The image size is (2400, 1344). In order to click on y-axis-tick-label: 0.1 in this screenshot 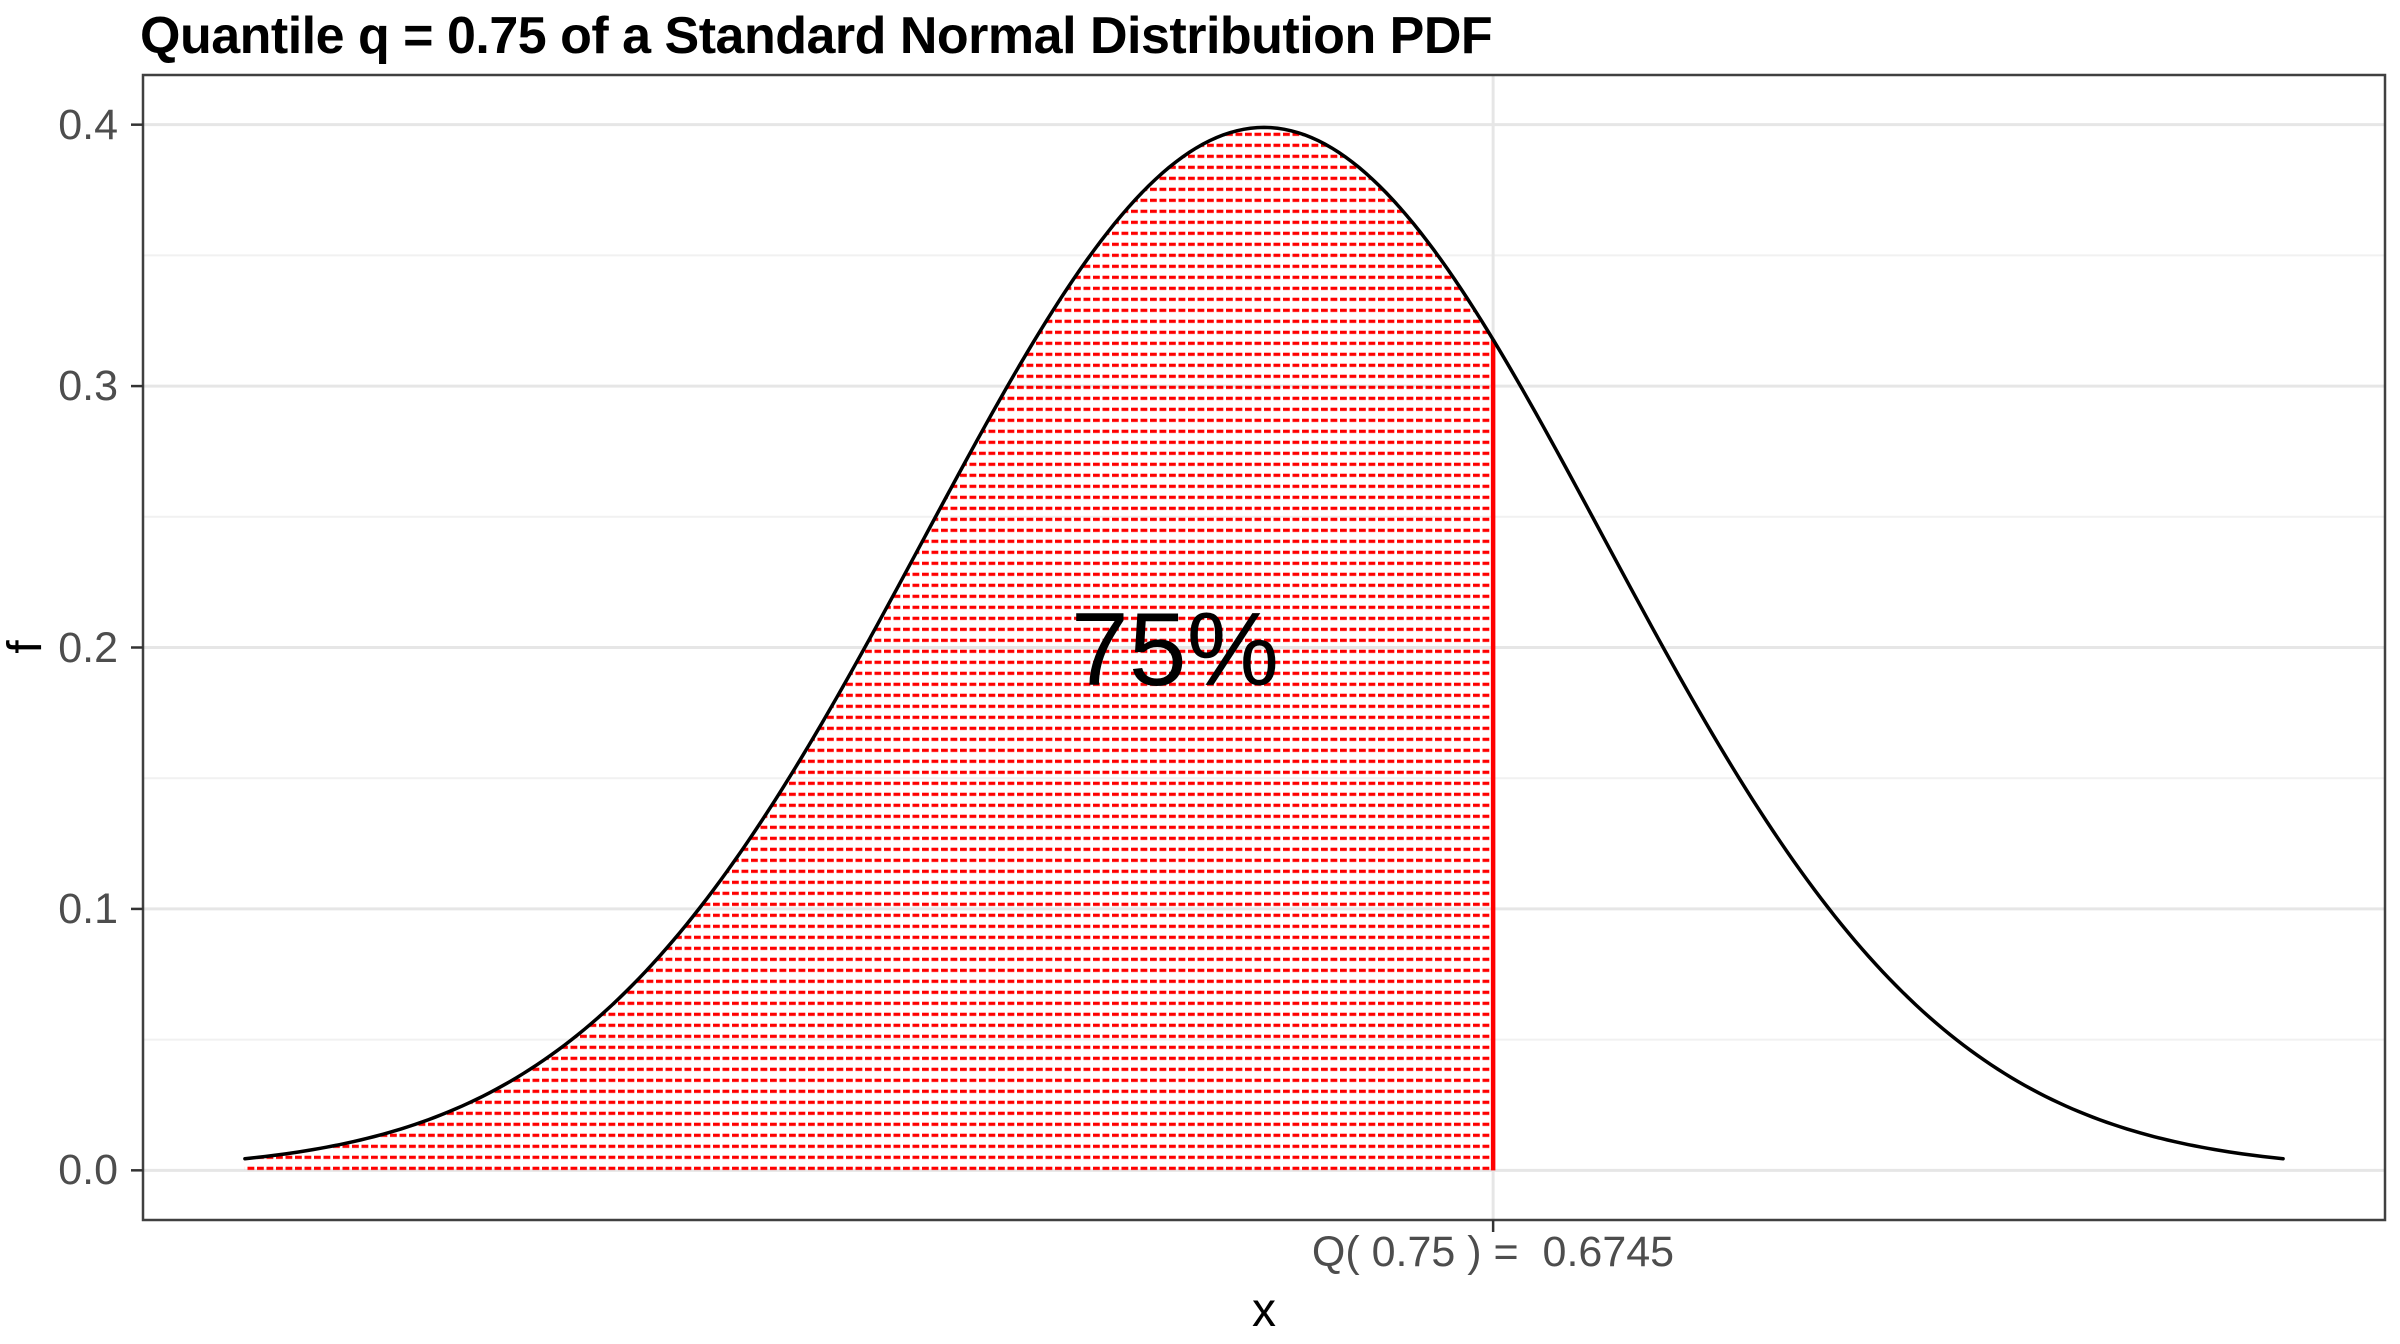, I will do `click(88, 908)`.